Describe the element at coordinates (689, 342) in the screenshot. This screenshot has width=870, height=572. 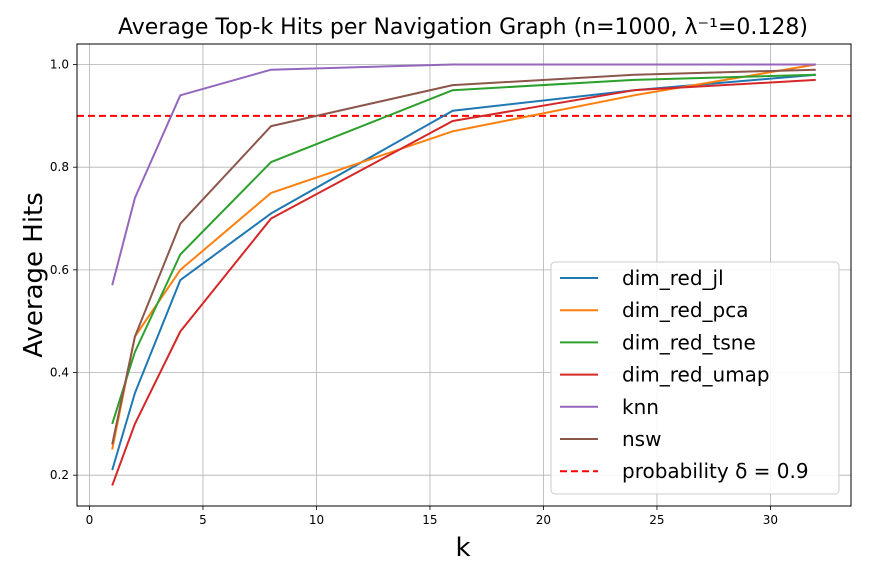
I see `legend-label: dim_red_tsne` at that location.